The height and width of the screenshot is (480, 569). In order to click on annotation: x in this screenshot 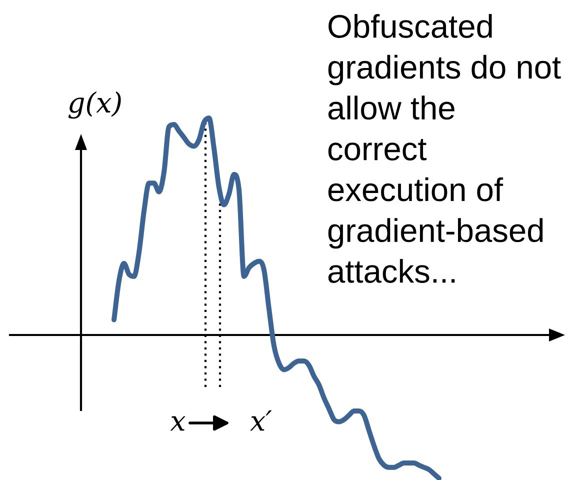, I will do `click(178, 423)`.